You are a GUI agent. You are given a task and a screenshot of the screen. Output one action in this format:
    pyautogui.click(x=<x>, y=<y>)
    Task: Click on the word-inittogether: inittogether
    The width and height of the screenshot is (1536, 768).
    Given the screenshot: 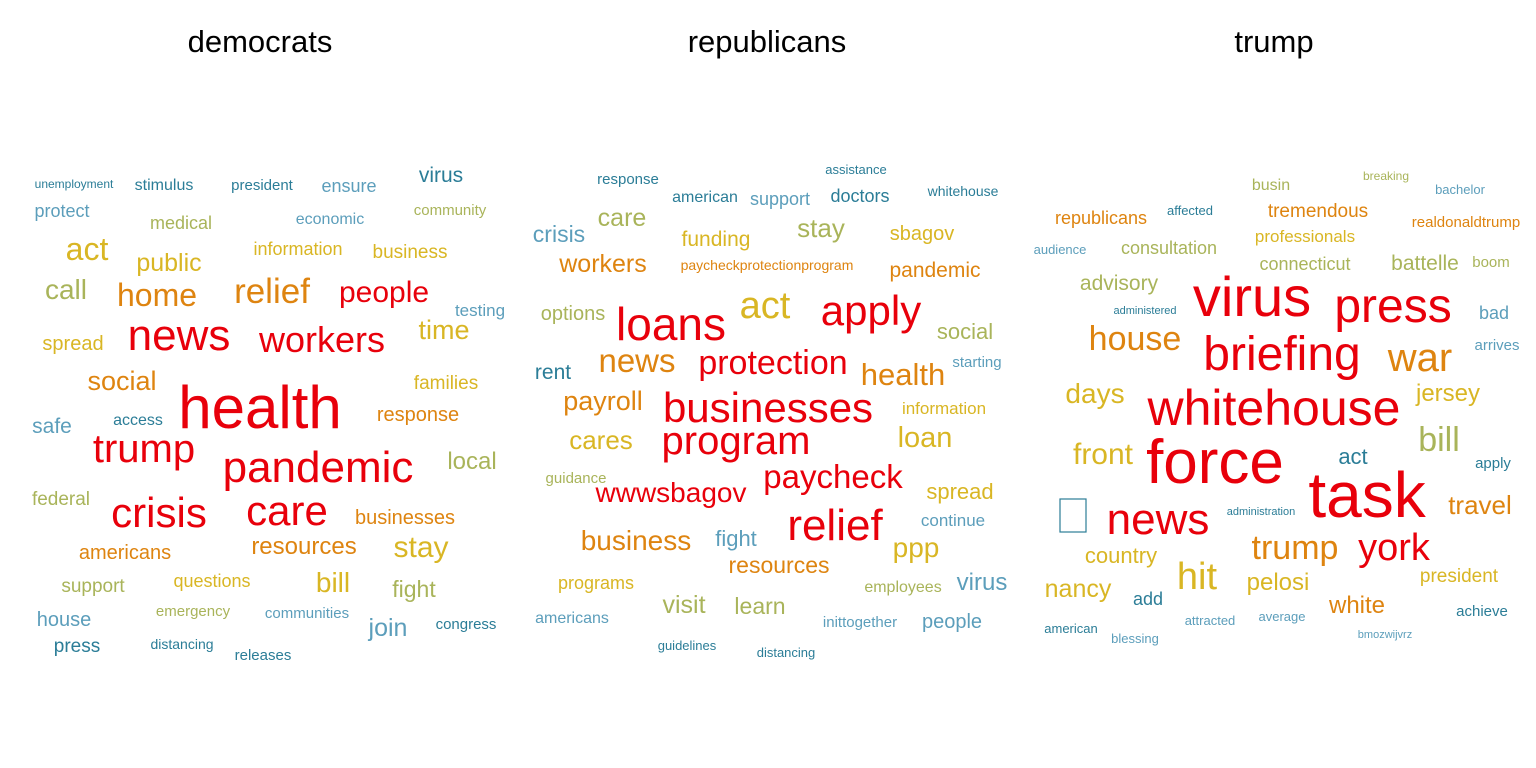 What is the action you would take?
    pyautogui.click(x=860, y=622)
    